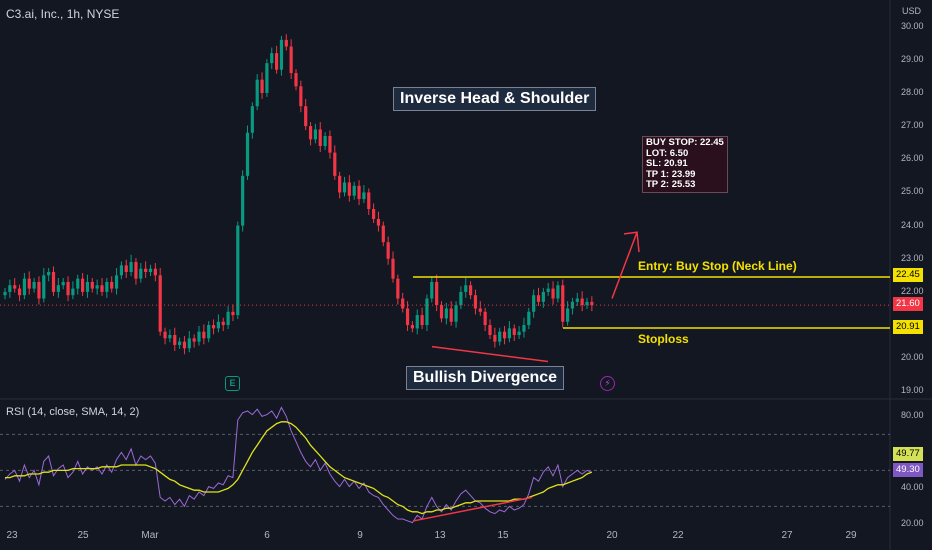 This screenshot has width=932, height=550. Describe the element at coordinates (485, 378) in the screenshot. I see `divergence-annotation: Bullish Divergence` at that location.